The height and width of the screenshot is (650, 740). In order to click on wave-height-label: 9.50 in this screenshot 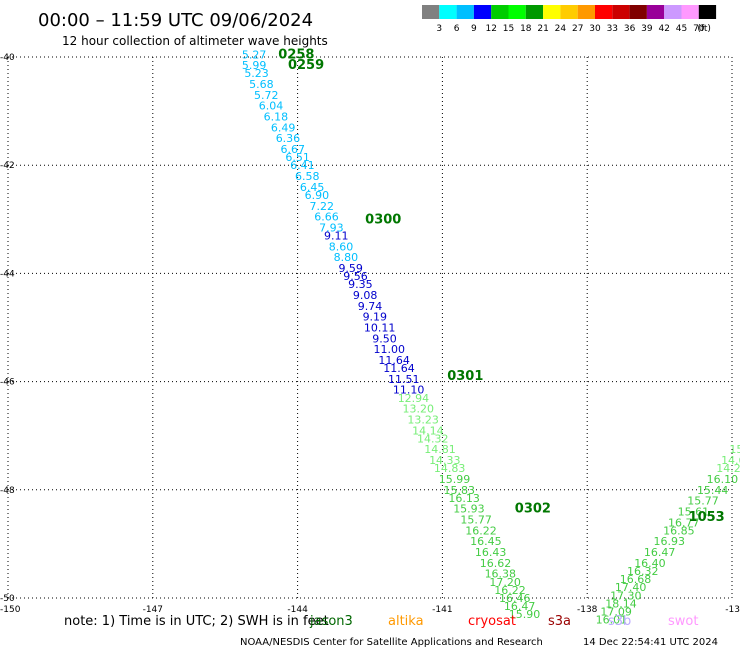, I will do `click(384, 338)`.